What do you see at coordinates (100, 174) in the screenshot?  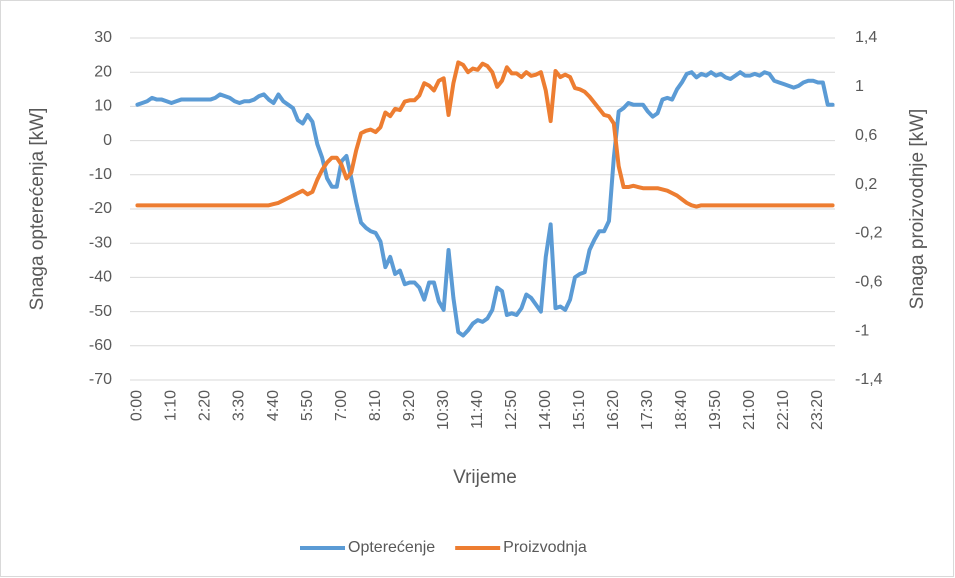 I see `y-tick-label: -10` at bounding box center [100, 174].